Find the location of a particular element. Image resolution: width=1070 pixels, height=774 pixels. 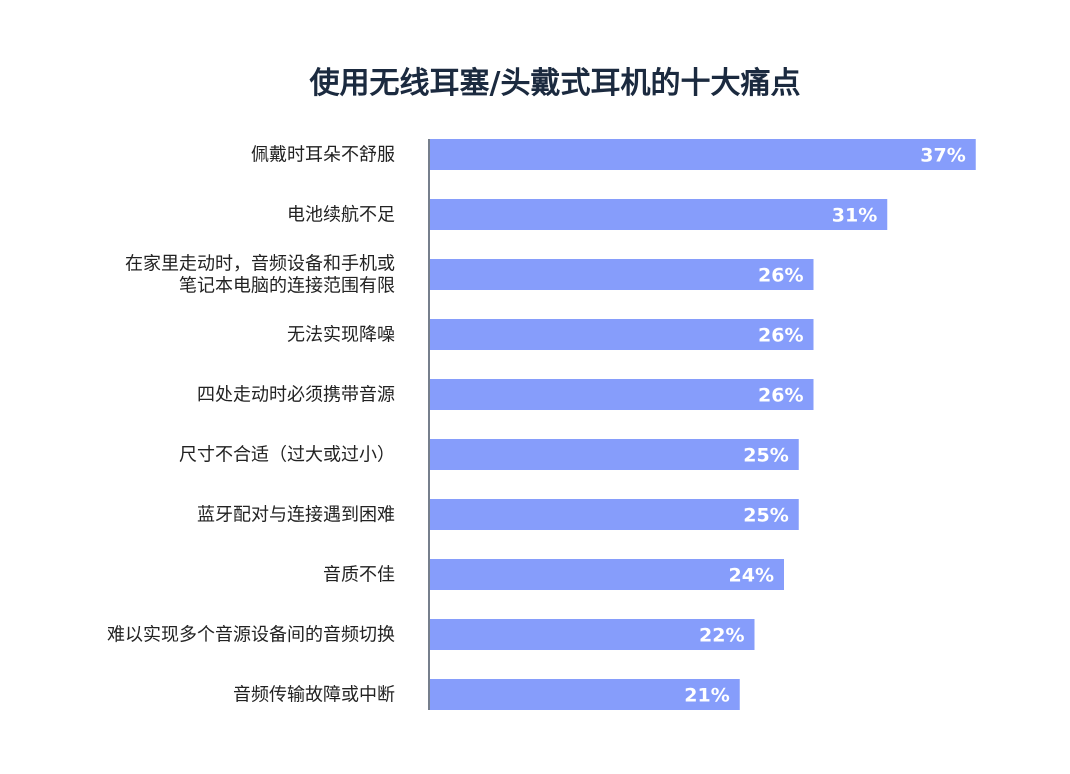

value-label-8: 24% is located at coordinates (751, 576).